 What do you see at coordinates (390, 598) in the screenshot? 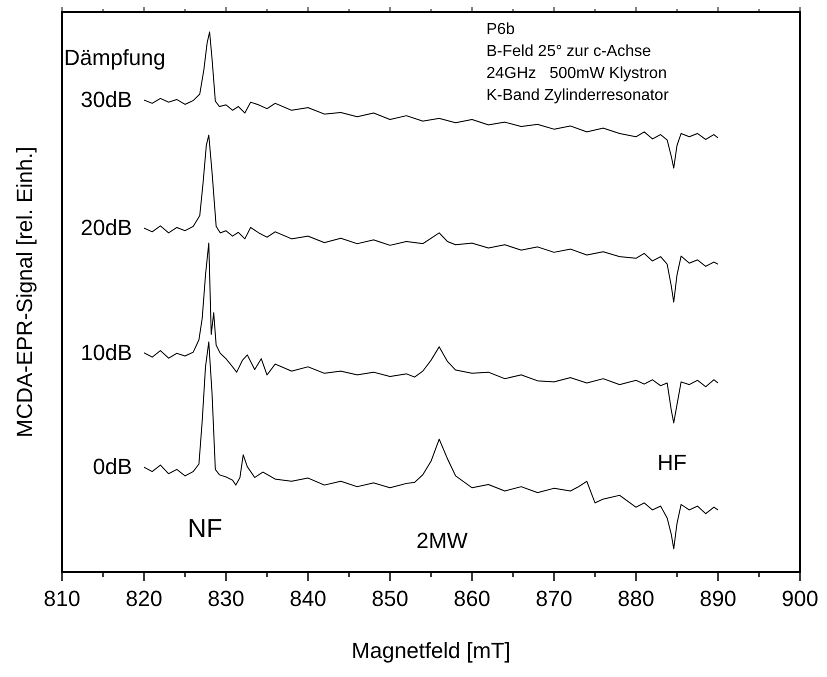
I see `x-tick-label: 850` at bounding box center [390, 598].